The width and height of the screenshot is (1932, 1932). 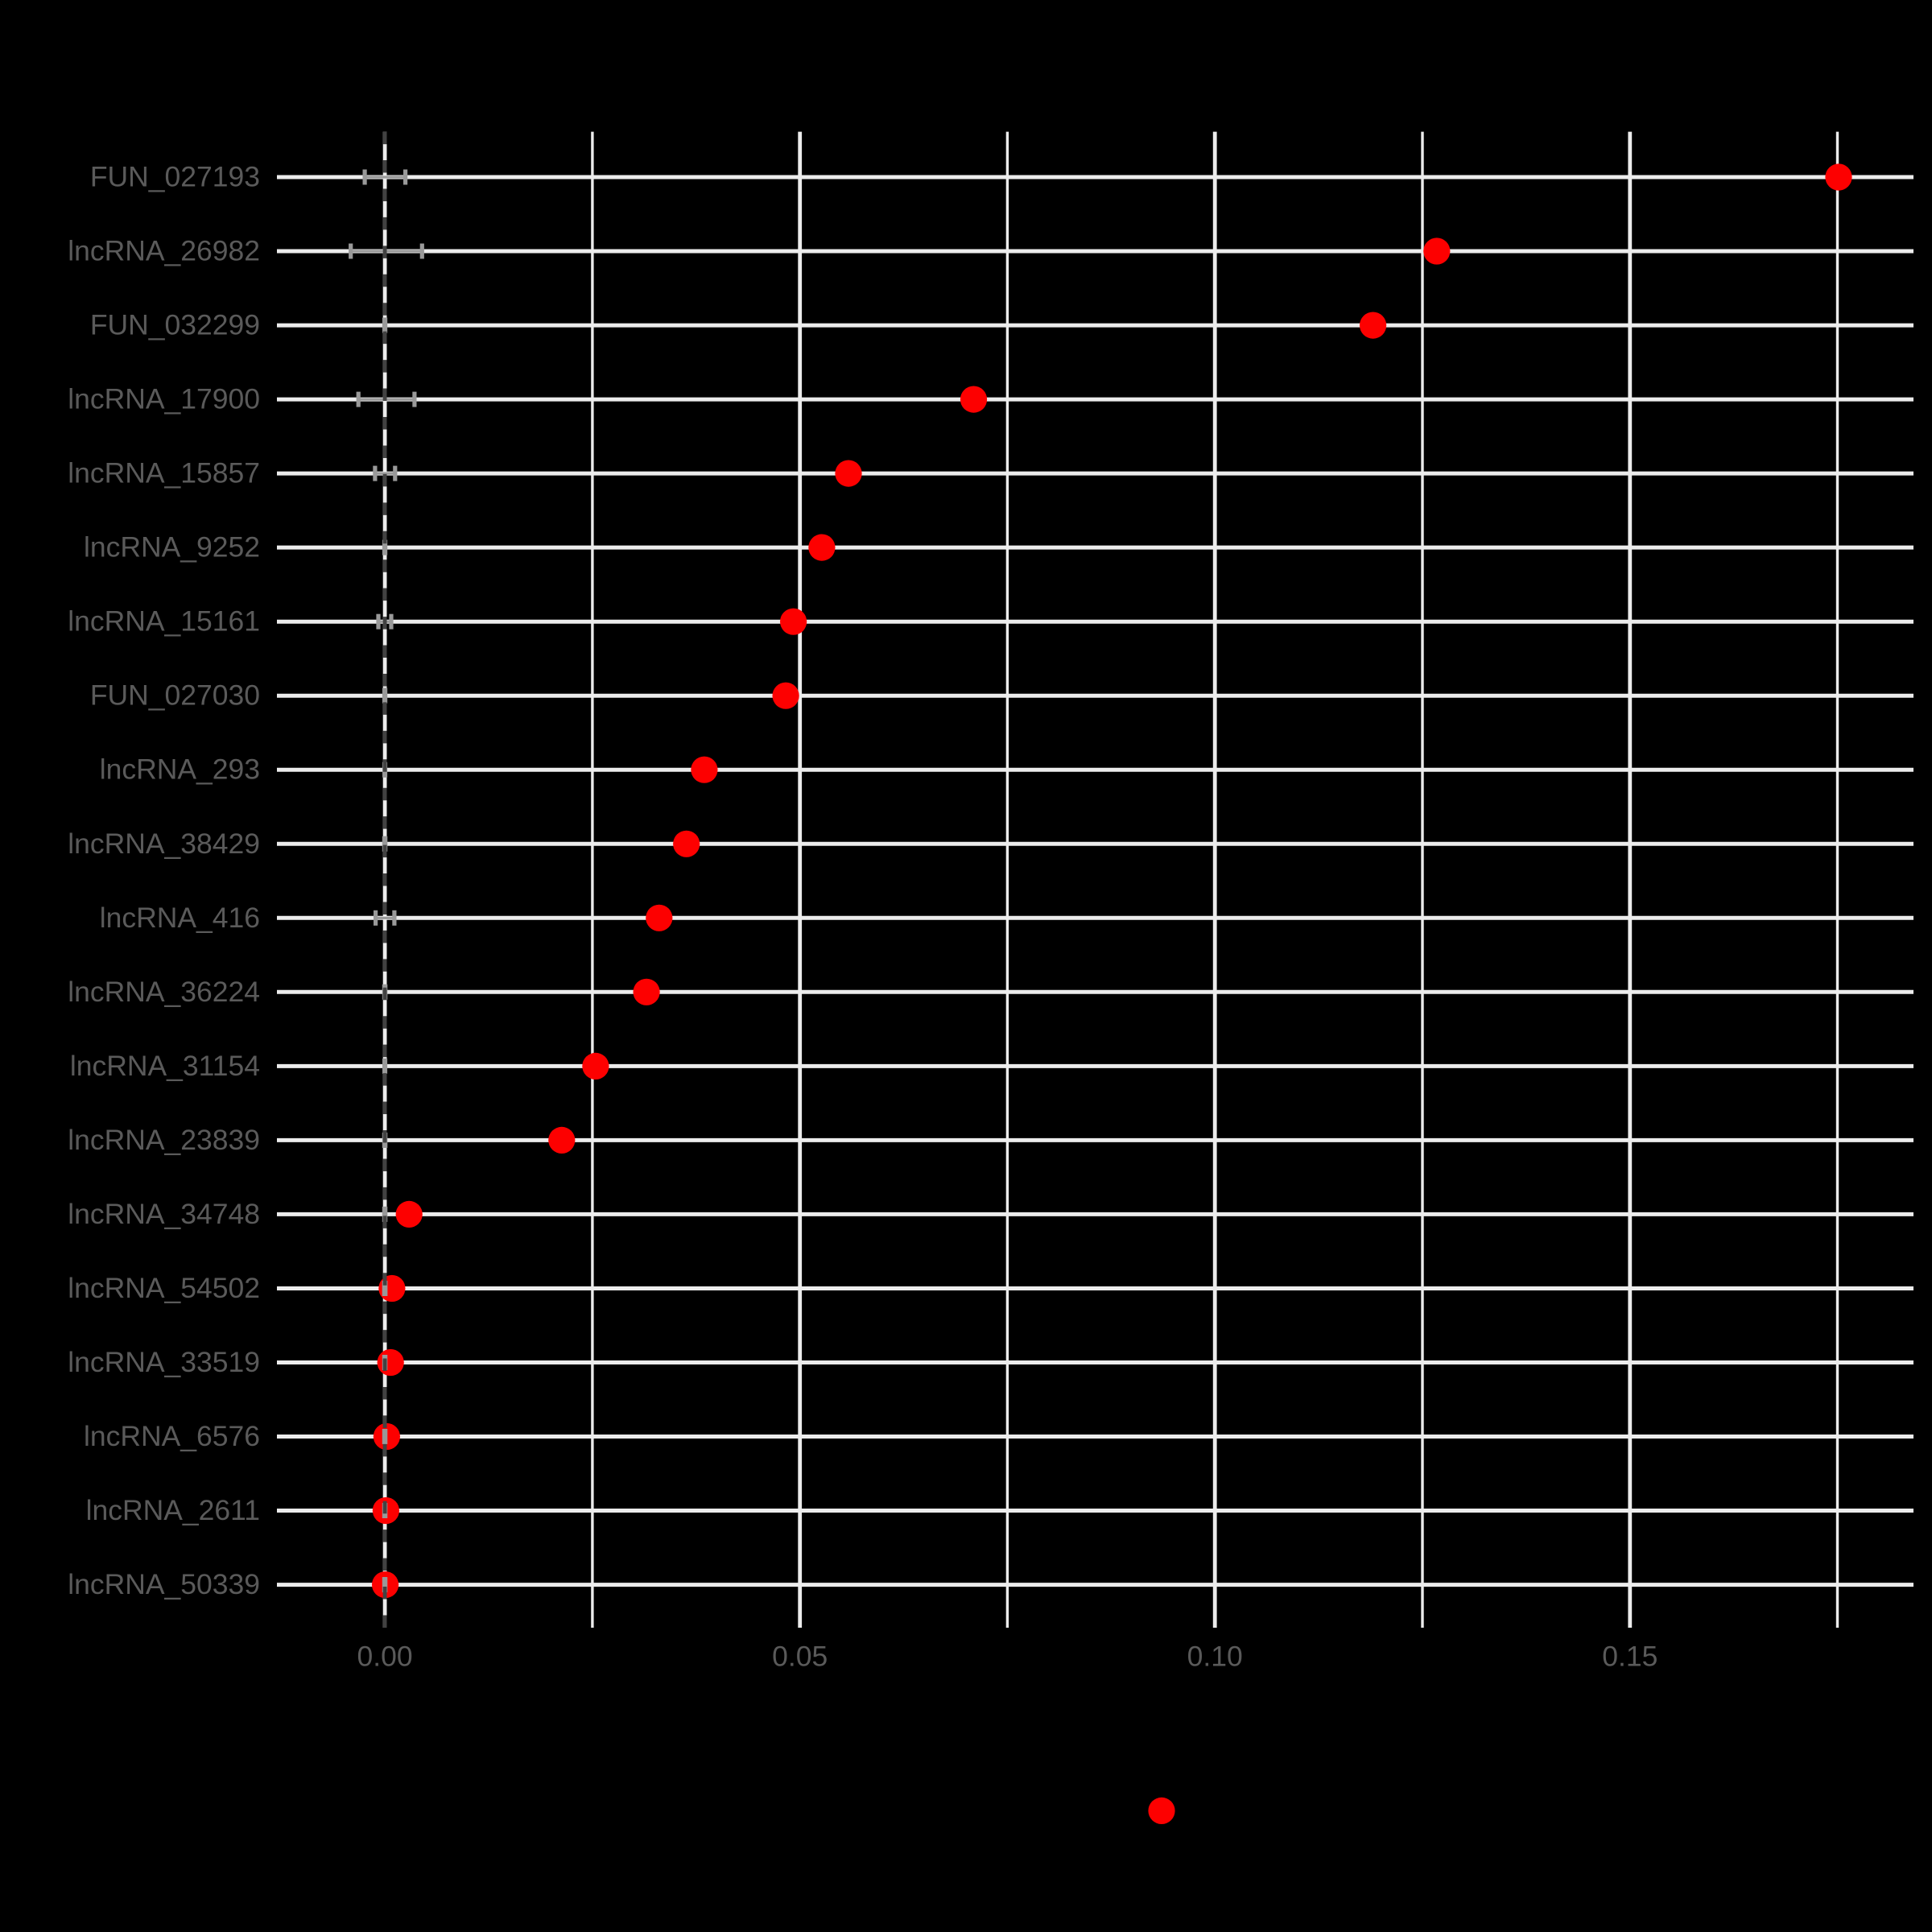 What do you see at coordinates (172, 1436) in the screenshot?
I see `svg-text: lncRNA_6576` at bounding box center [172, 1436].